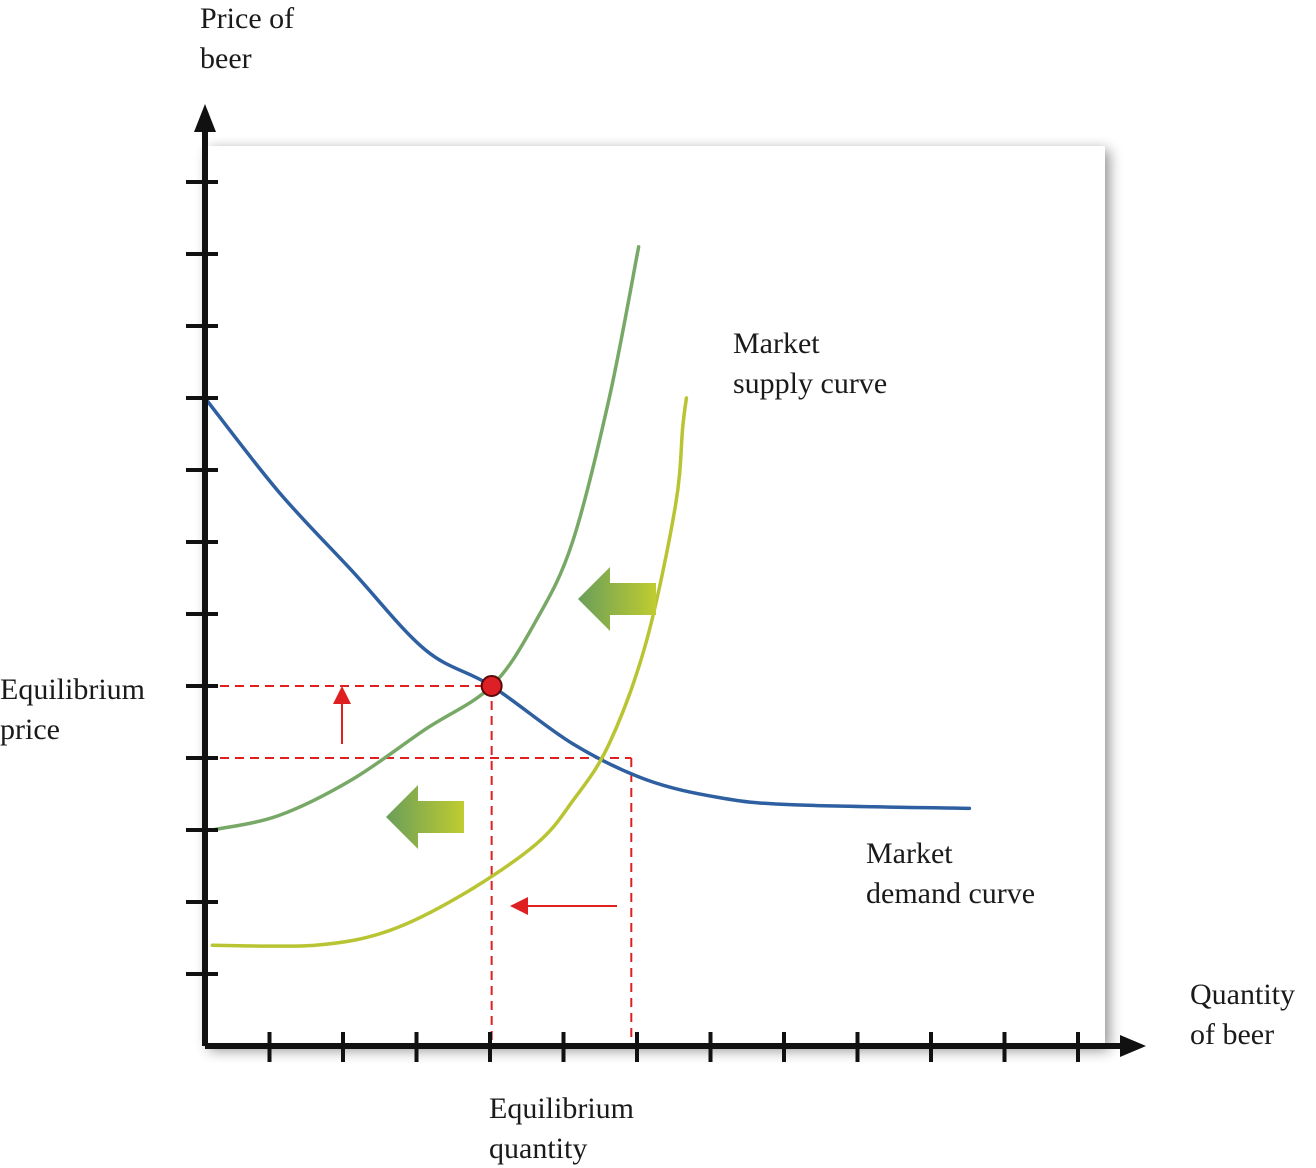 The width and height of the screenshot is (1316, 1168). I want to click on supply-shift-arrow-upper, so click(617, 599).